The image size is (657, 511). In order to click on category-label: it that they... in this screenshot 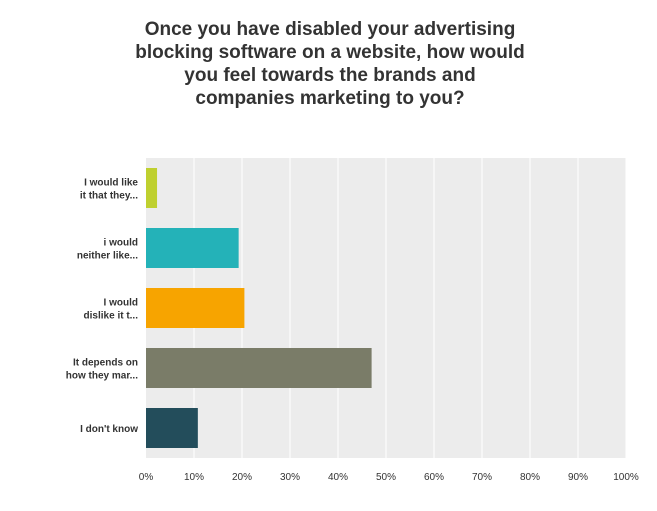, I will do `click(109, 196)`.